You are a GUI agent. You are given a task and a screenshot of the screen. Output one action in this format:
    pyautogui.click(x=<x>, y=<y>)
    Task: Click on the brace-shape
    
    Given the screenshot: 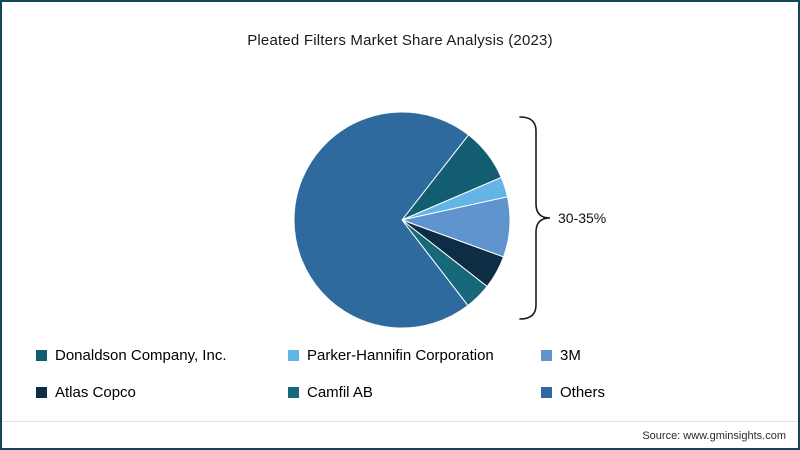 What is the action you would take?
    pyautogui.click(x=535, y=218)
    